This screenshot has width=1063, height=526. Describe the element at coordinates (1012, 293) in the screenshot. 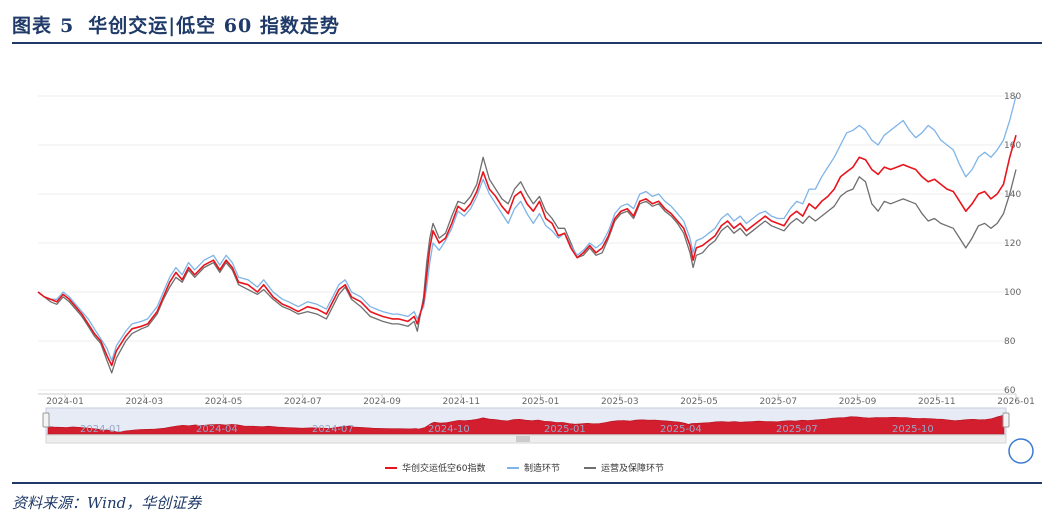

I see `y-tick-label: 100` at that location.